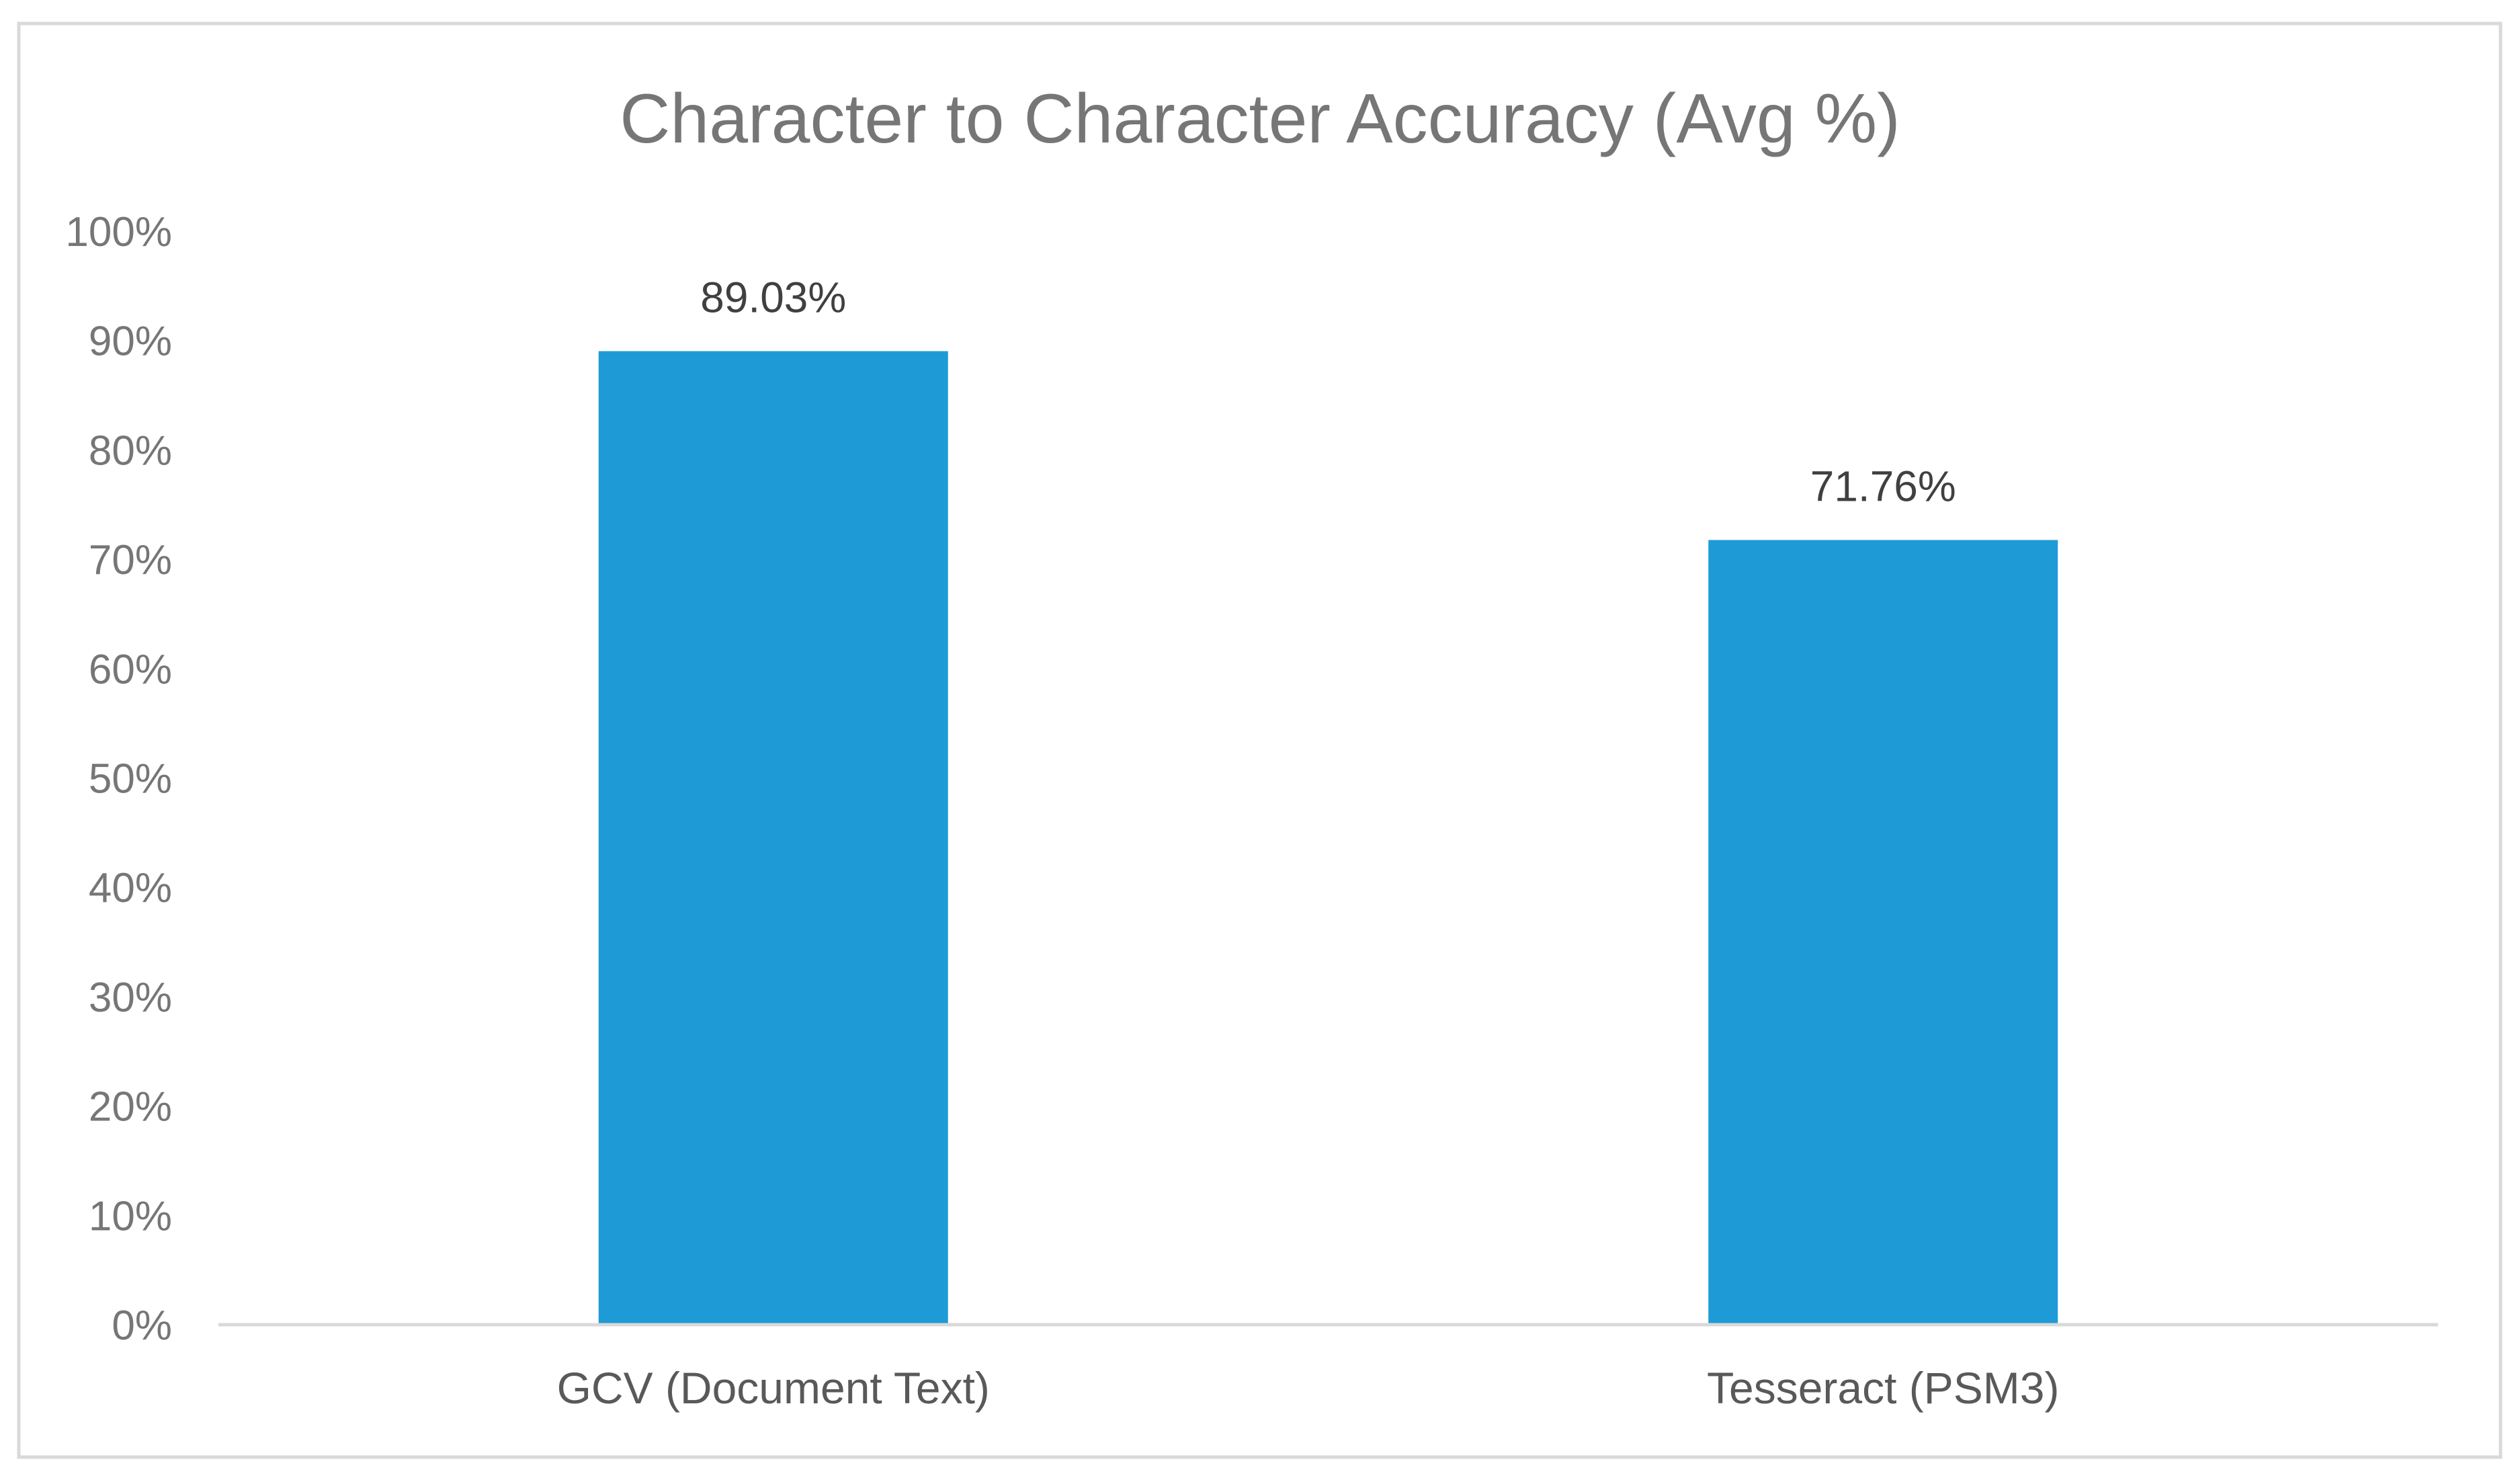  What do you see at coordinates (131, 998) in the screenshot?
I see `y-tick-label: 30%` at bounding box center [131, 998].